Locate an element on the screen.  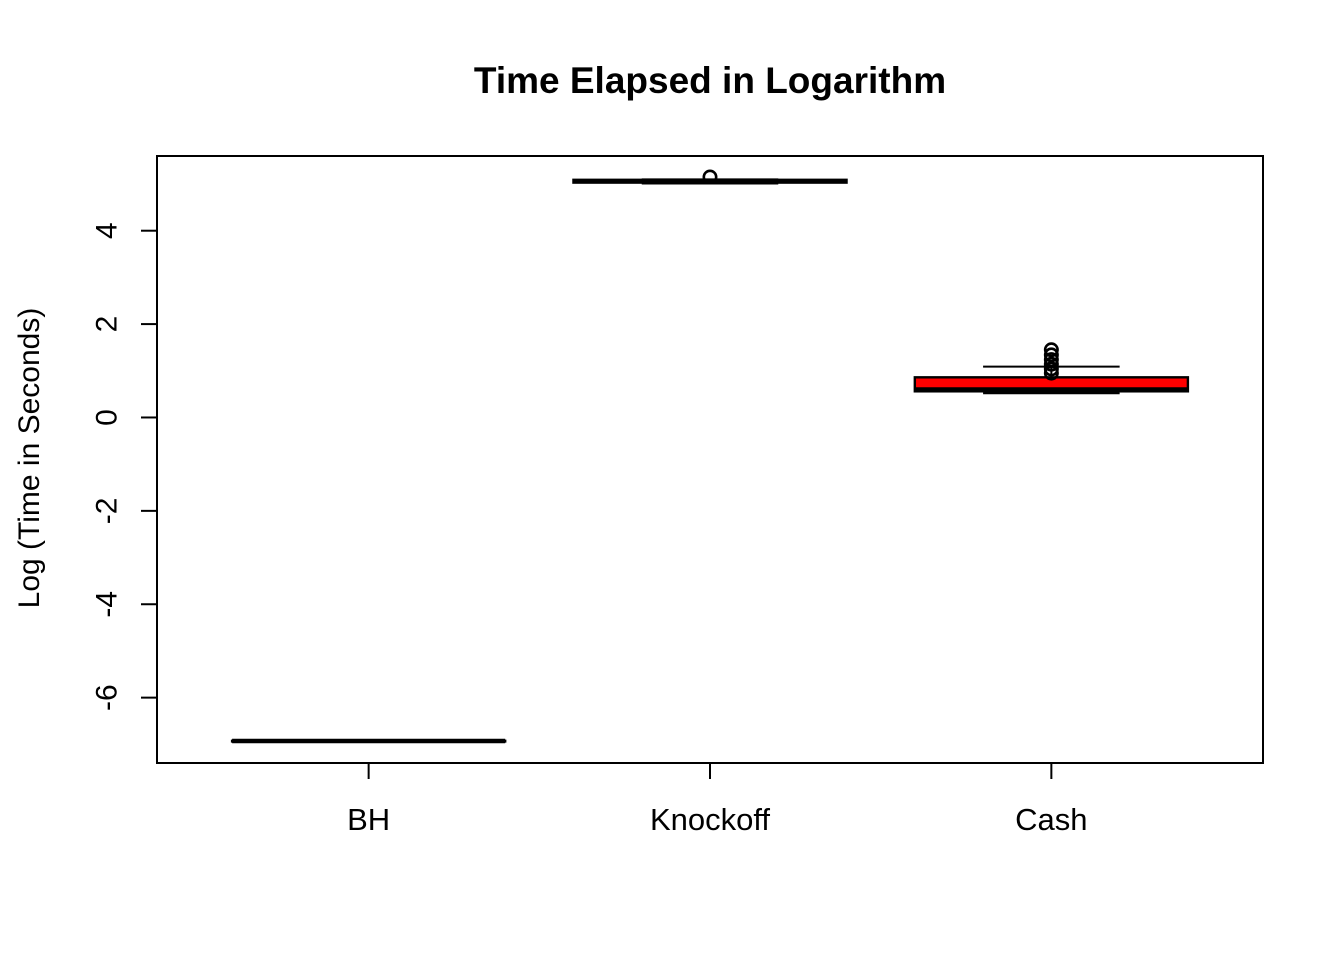
x-category-label: Cash is located at coordinates (1051, 819).